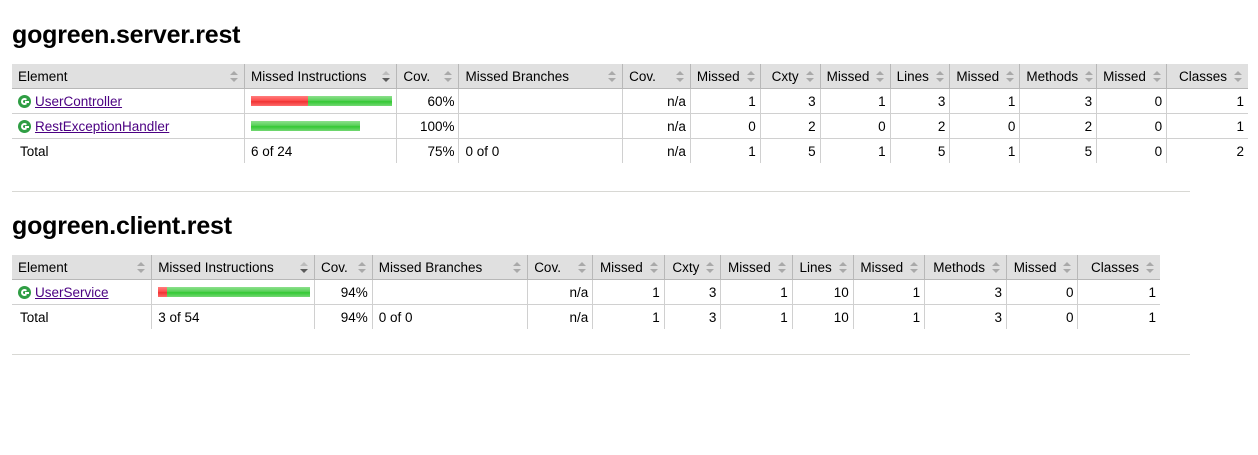 This screenshot has height=455, width=1258. I want to click on col-header-label: Classes, so click(1202, 76).